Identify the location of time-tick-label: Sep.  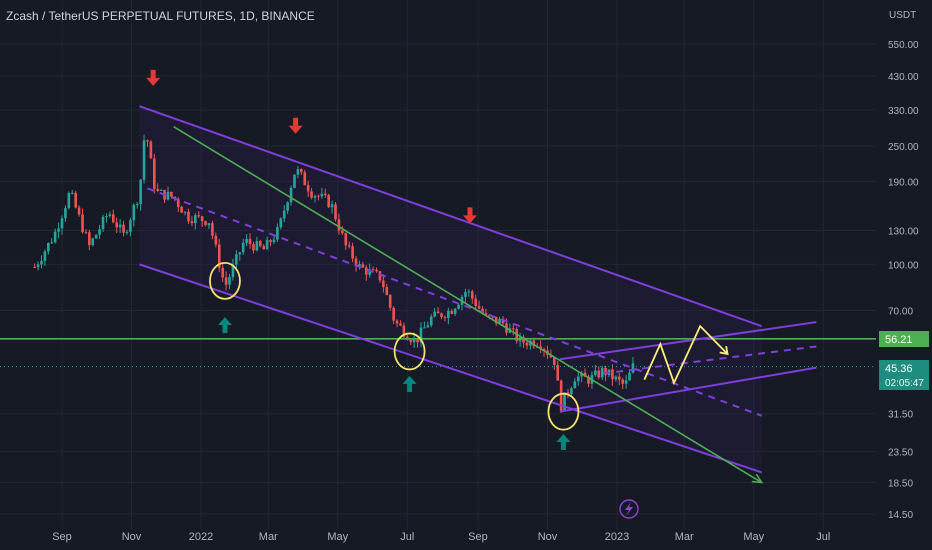
(478, 537).